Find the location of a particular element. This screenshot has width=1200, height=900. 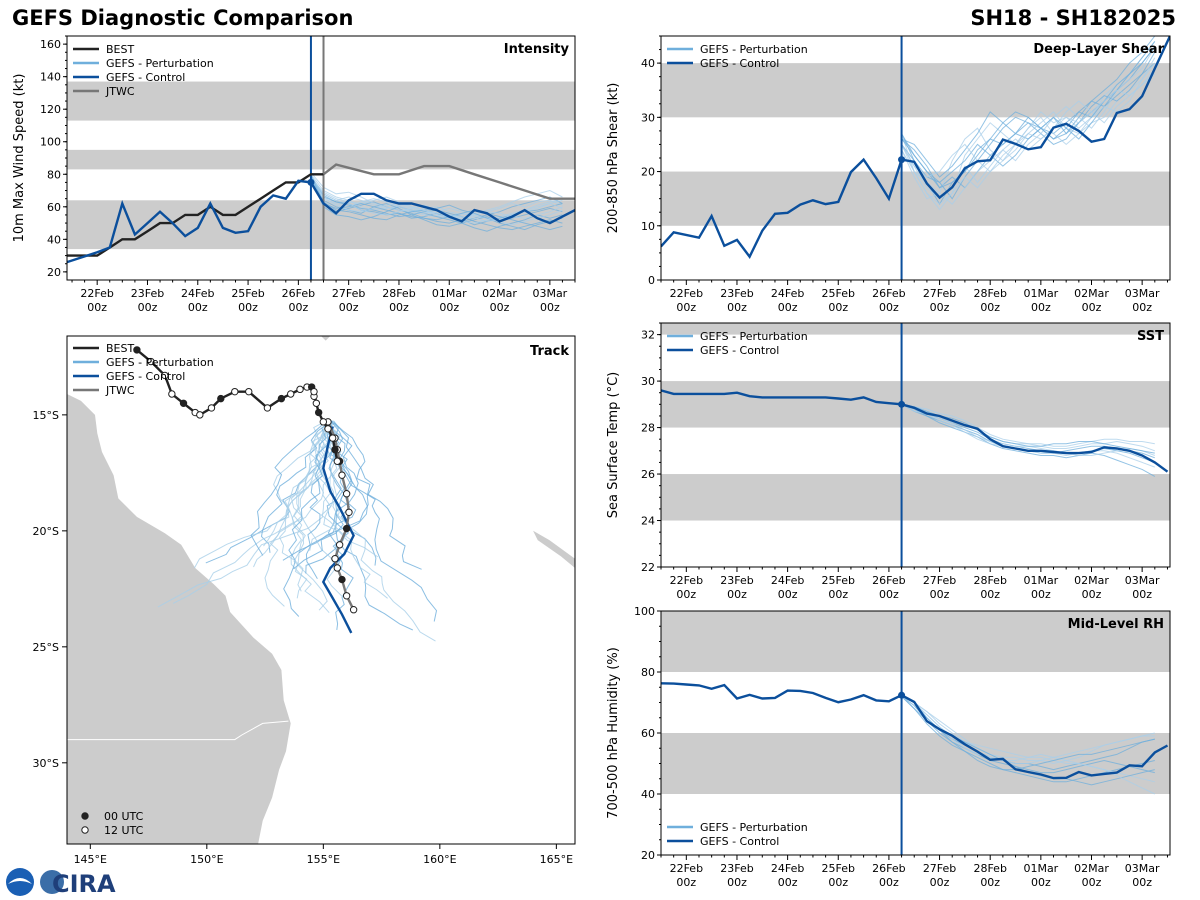

rh-xtick-date: 03Mar is located at coordinates (1142, 868).